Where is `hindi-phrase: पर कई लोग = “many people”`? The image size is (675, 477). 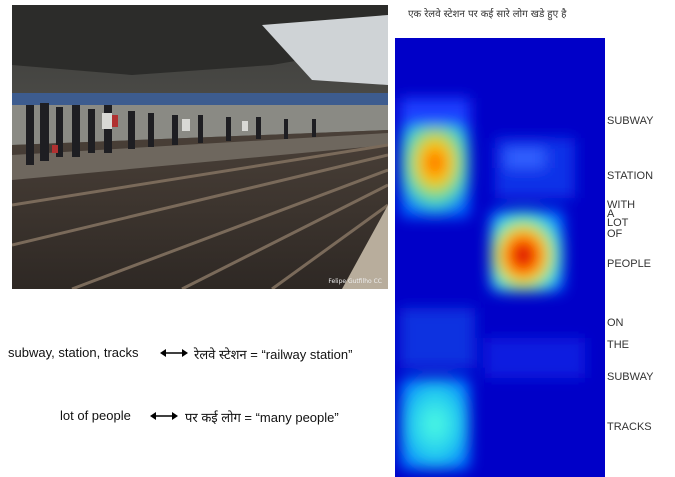
hindi-phrase: पर कई लोग = “many people” is located at coordinates (262, 417).